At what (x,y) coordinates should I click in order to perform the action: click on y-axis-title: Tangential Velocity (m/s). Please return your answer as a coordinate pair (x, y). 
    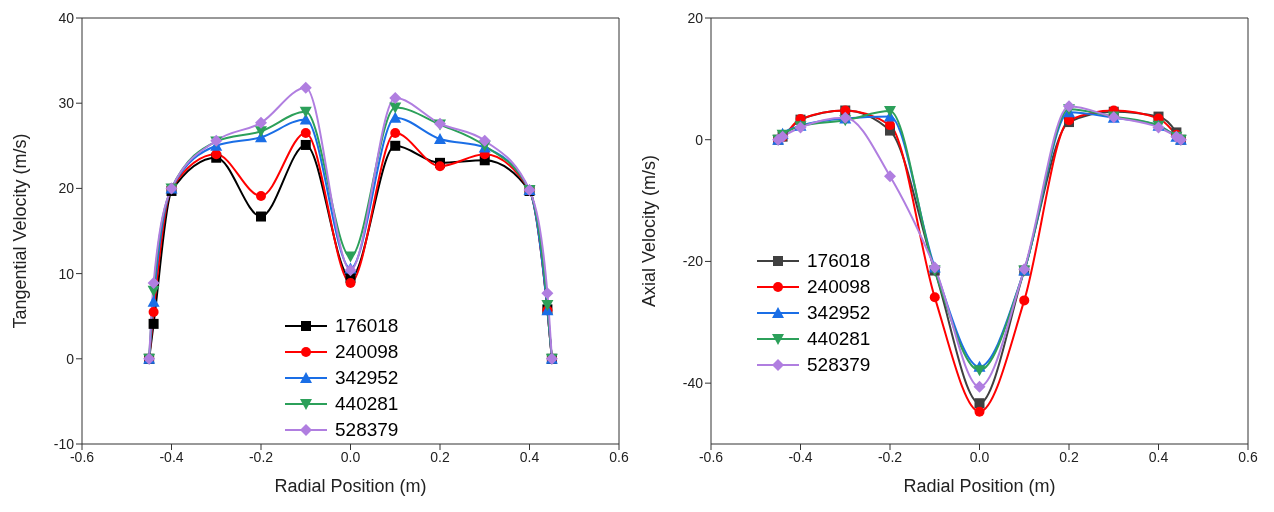
    Looking at the image, I should click on (20, 231).